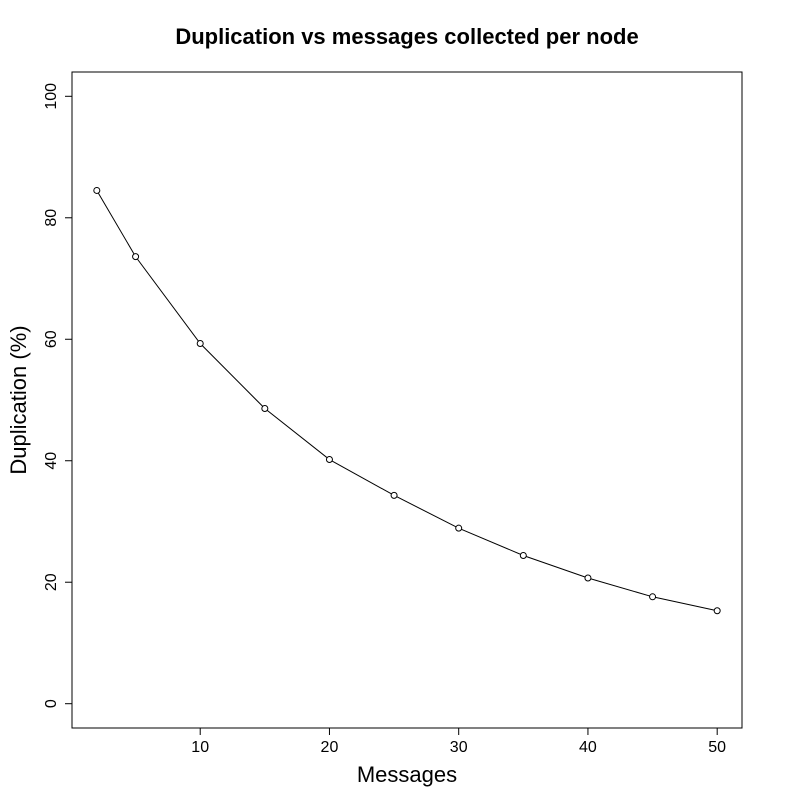 The width and height of the screenshot is (800, 800). Describe the element at coordinates (200, 747) in the screenshot. I see `x-tick-label: 10` at that location.